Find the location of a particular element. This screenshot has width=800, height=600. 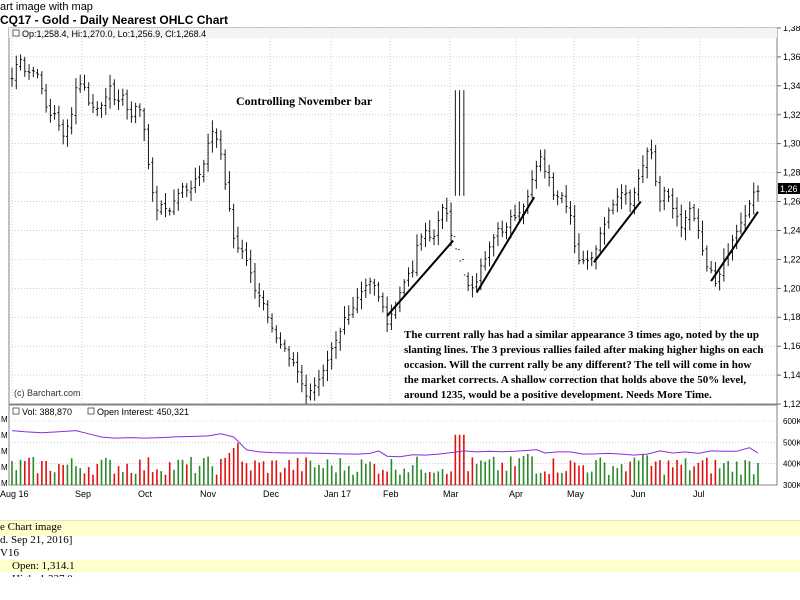

trend-line is located at coordinates (420, 278).